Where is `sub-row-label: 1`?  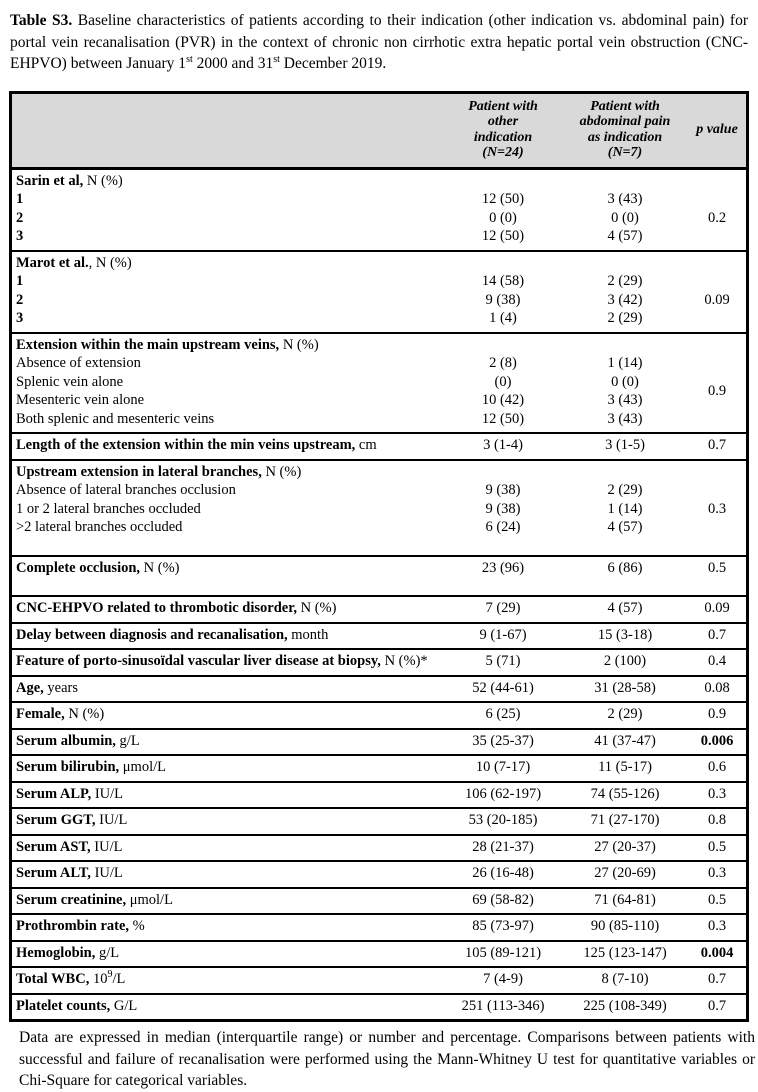 sub-row-label: 1 is located at coordinates (20, 281).